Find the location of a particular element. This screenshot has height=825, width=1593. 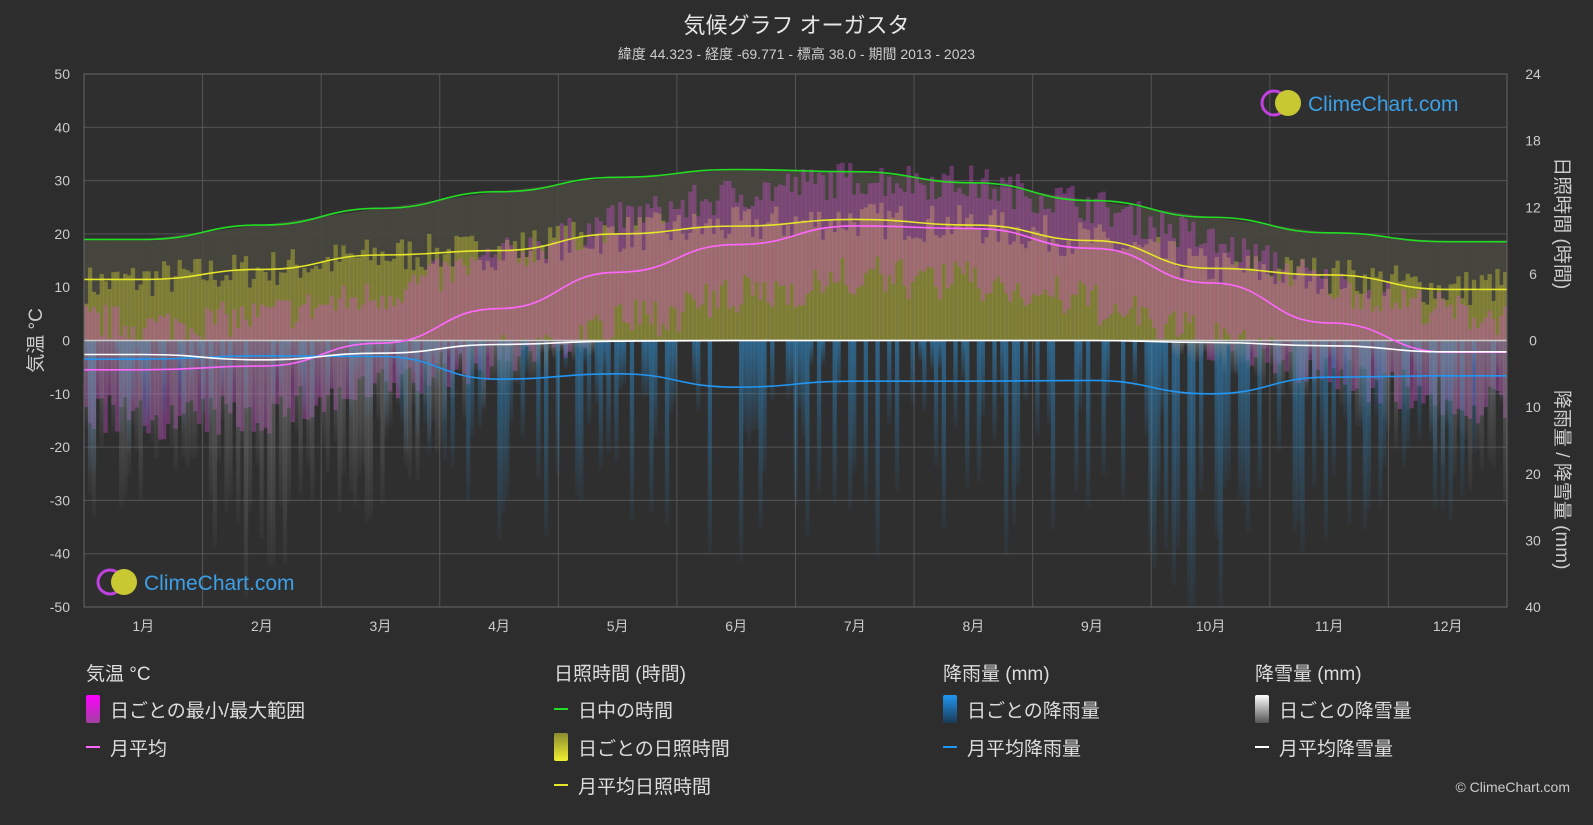

tick-label-precipitation: 20 is located at coordinates (1533, 474).